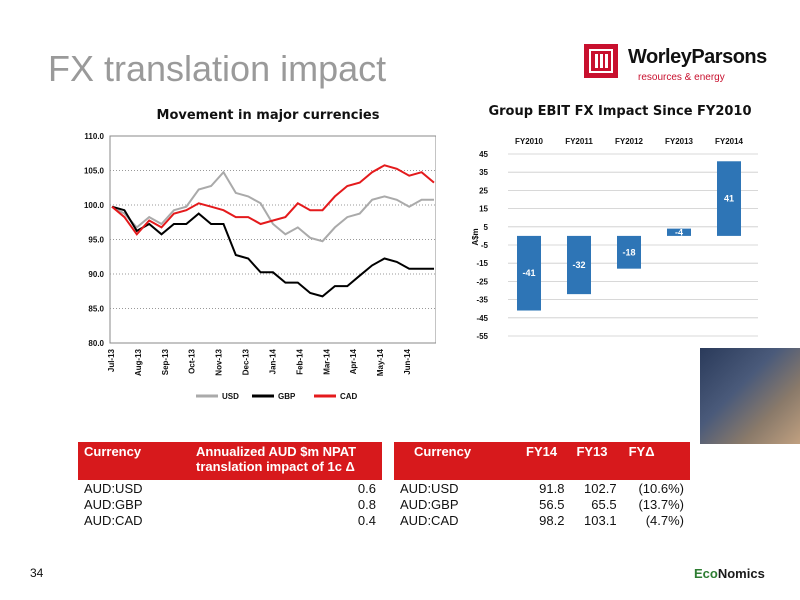 This screenshot has width=800, height=600. I want to click on x-tick-label: Jul-13, so click(111, 360).